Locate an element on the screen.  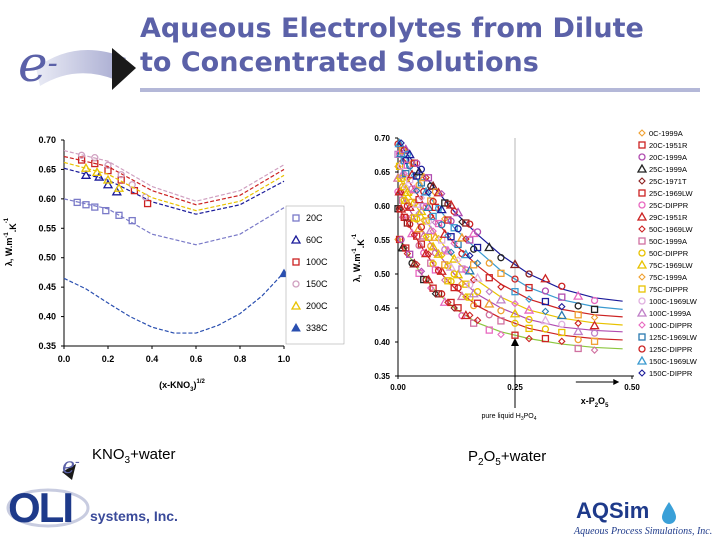
aqsim-tagline: Aqueous Process Simulations, Inc. is located at coordinates (643, 531).